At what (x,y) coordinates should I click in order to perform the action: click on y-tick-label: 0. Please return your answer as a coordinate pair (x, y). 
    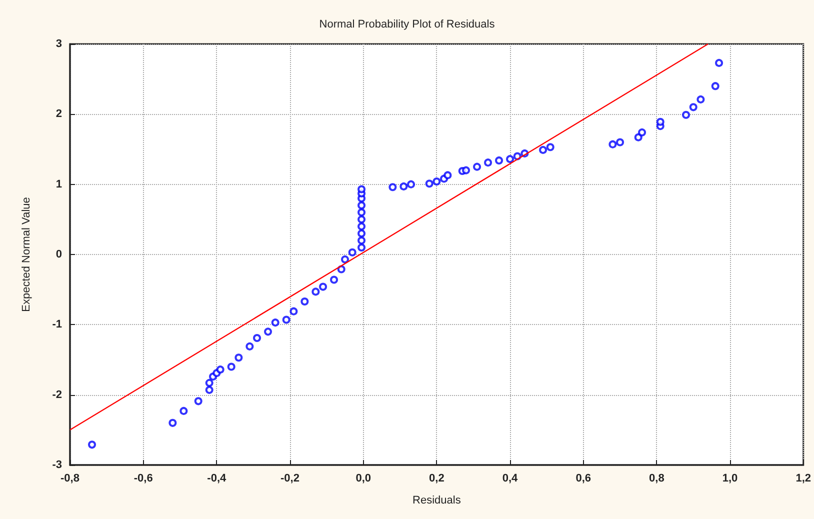
    Looking at the image, I should click on (59, 254).